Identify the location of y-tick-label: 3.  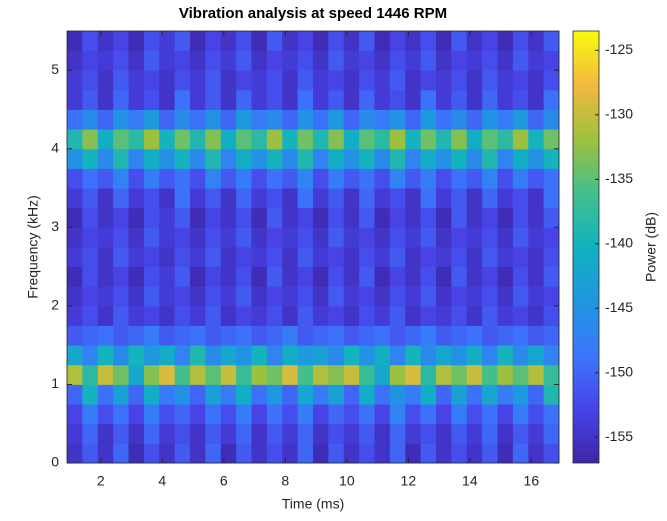
(55, 226).